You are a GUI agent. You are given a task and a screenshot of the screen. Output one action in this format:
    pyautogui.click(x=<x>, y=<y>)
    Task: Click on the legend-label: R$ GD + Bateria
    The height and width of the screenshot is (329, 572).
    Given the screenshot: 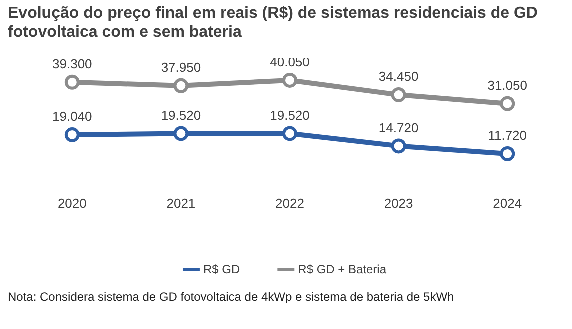 What is the action you would take?
    pyautogui.click(x=342, y=269)
    